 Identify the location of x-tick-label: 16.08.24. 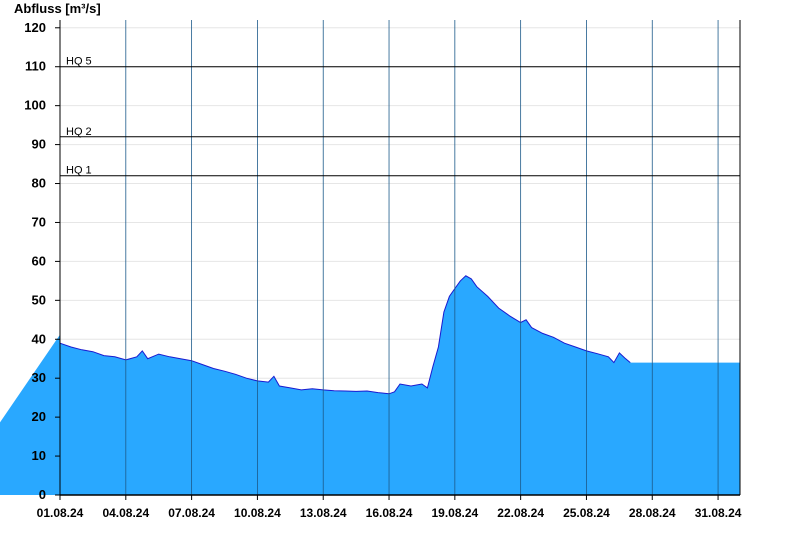
(389, 513).